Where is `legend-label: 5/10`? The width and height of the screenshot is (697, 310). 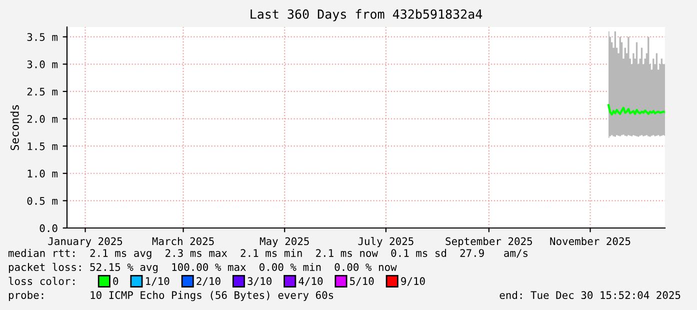
legend-label: 5/10 is located at coordinates (362, 281).